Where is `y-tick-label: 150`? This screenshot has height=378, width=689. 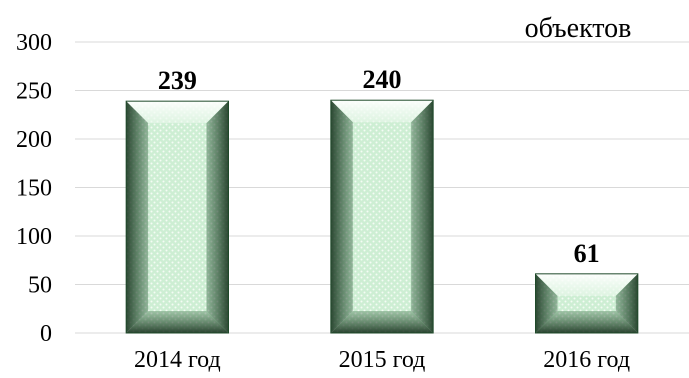 y-tick-label: 150 is located at coordinates (34, 189).